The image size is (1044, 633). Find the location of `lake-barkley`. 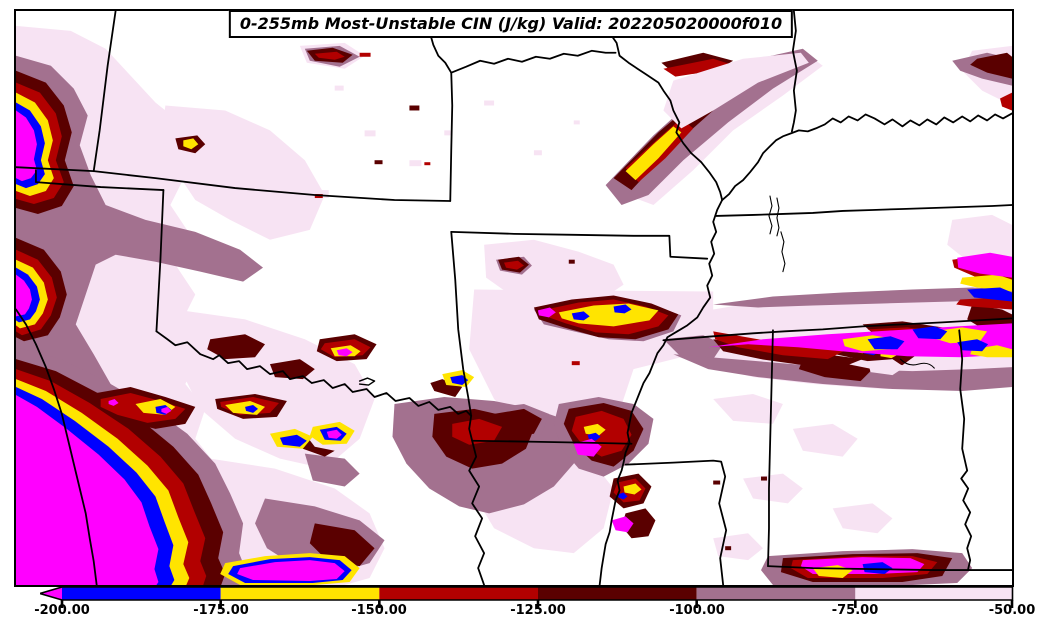

lake-barkley is located at coordinates (778, 217).